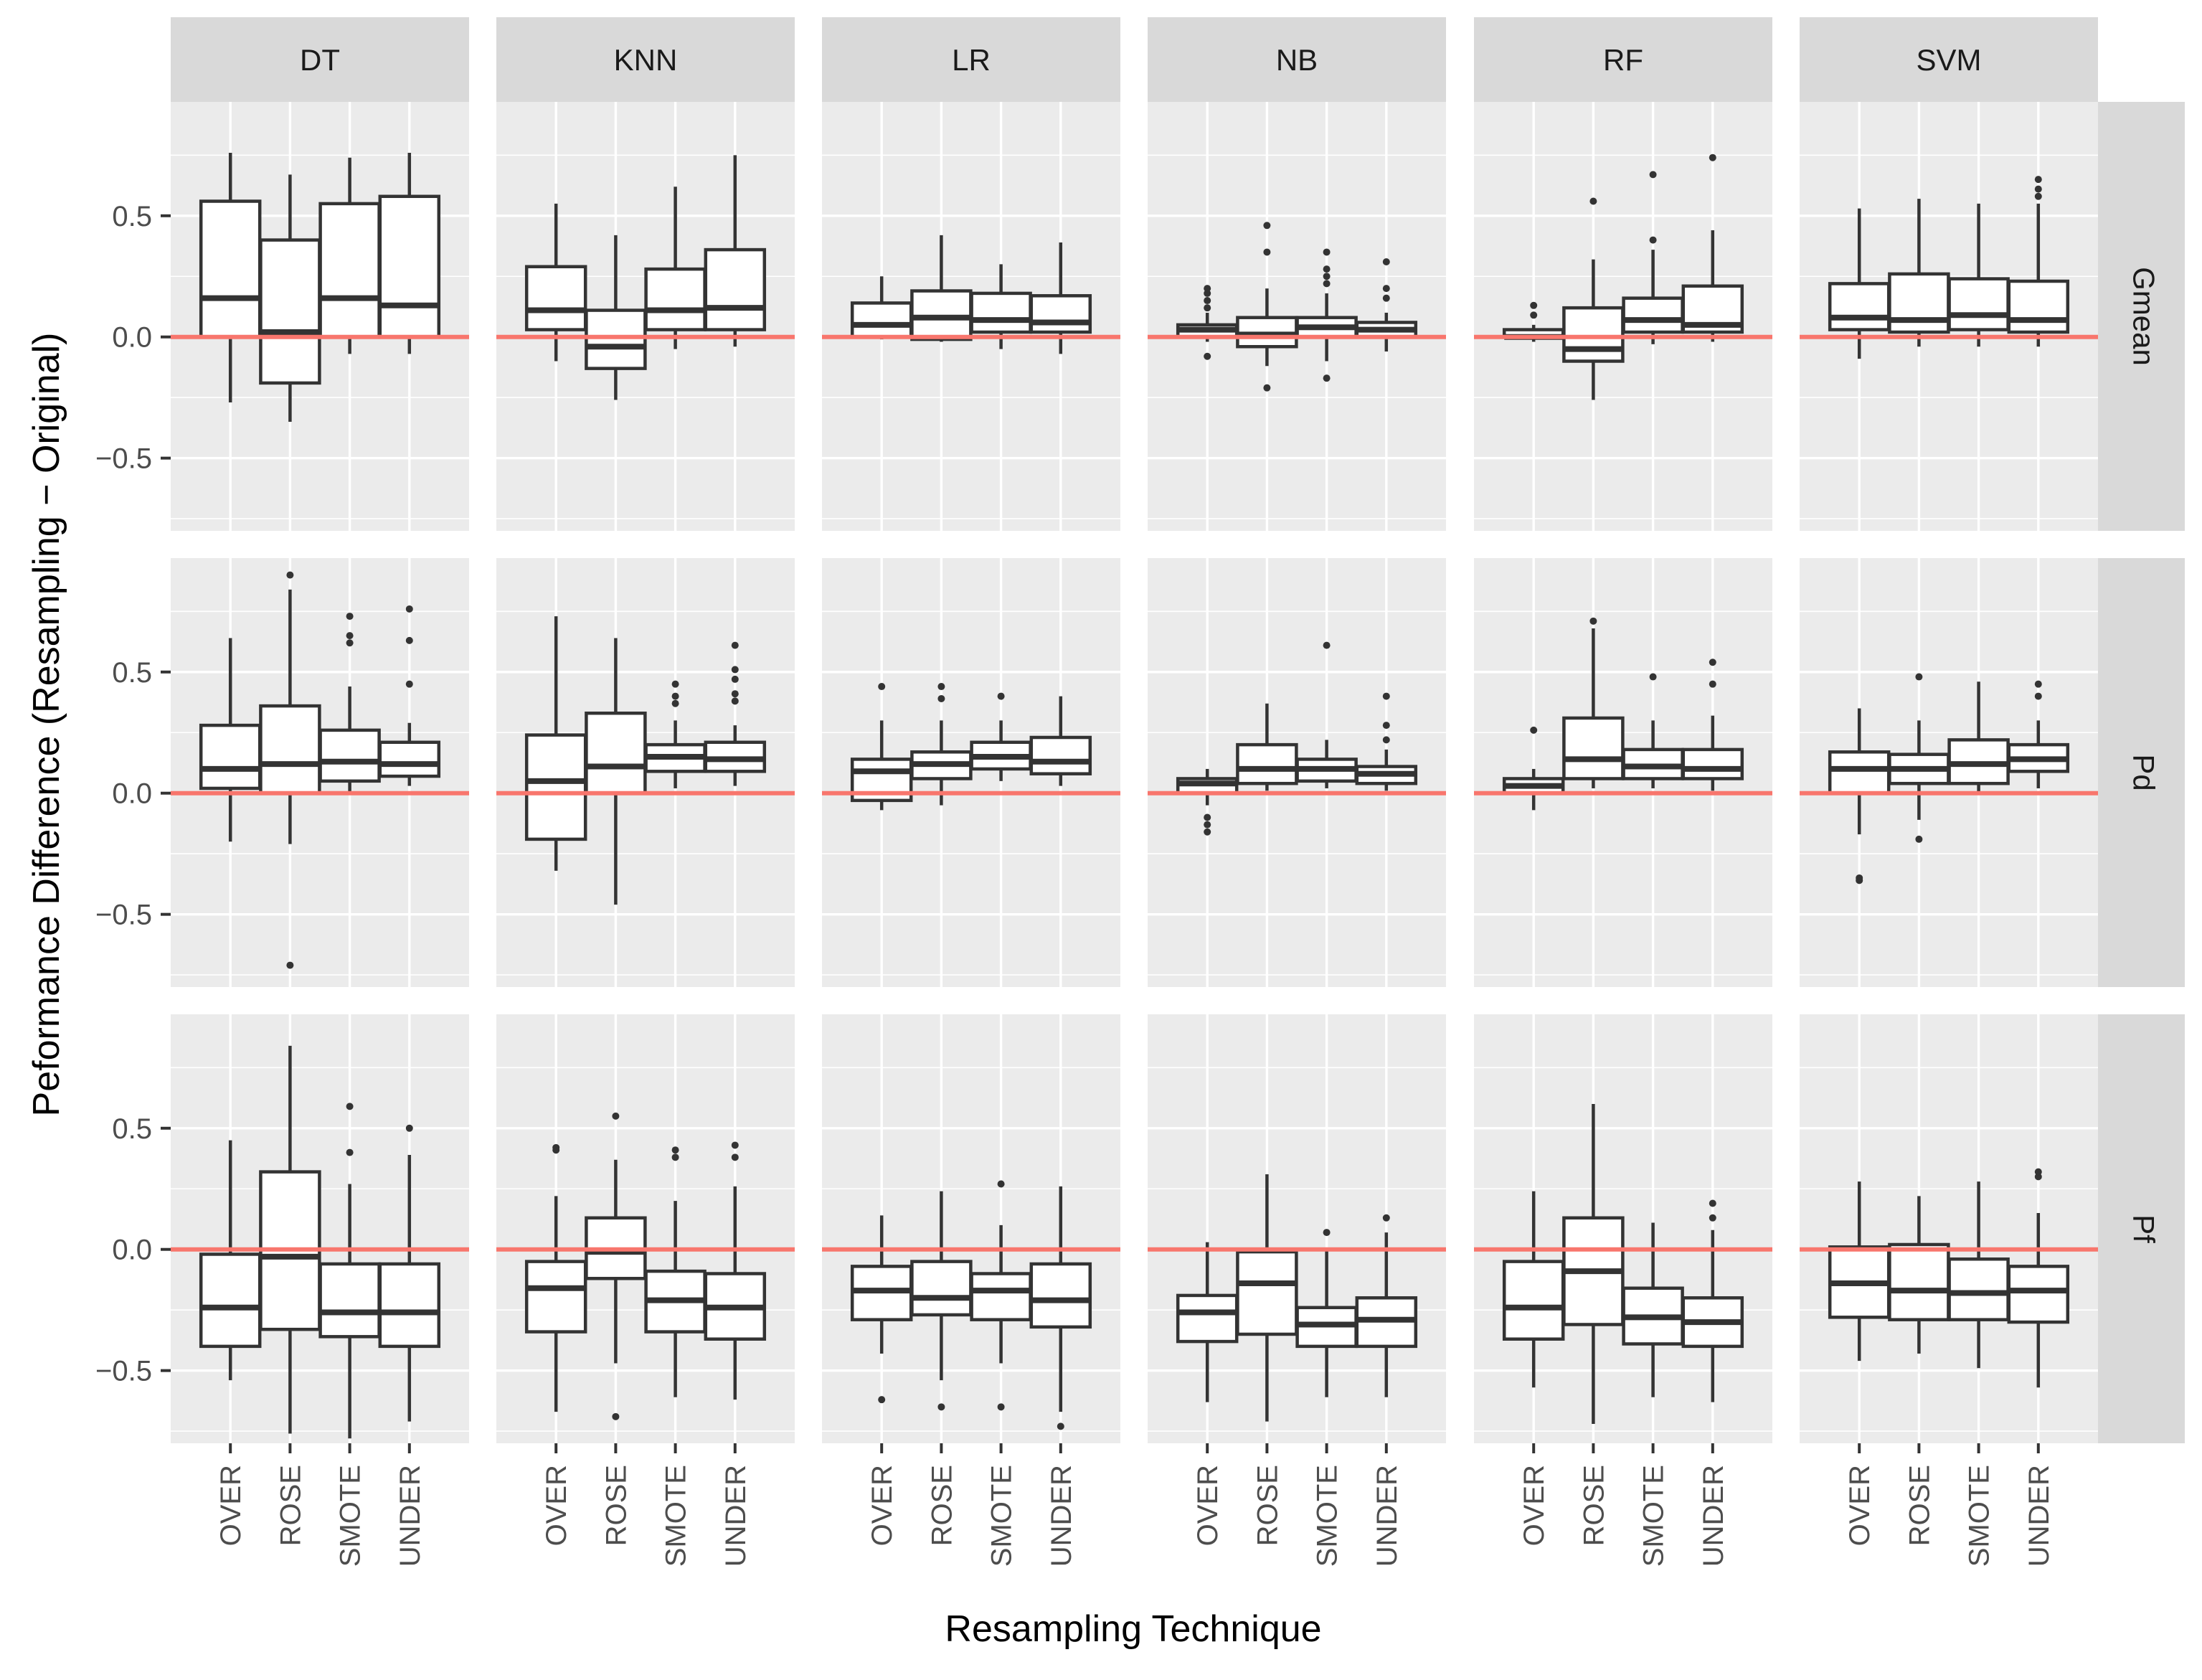  I want to click on strip-label-lr: LR, so click(972, 60).